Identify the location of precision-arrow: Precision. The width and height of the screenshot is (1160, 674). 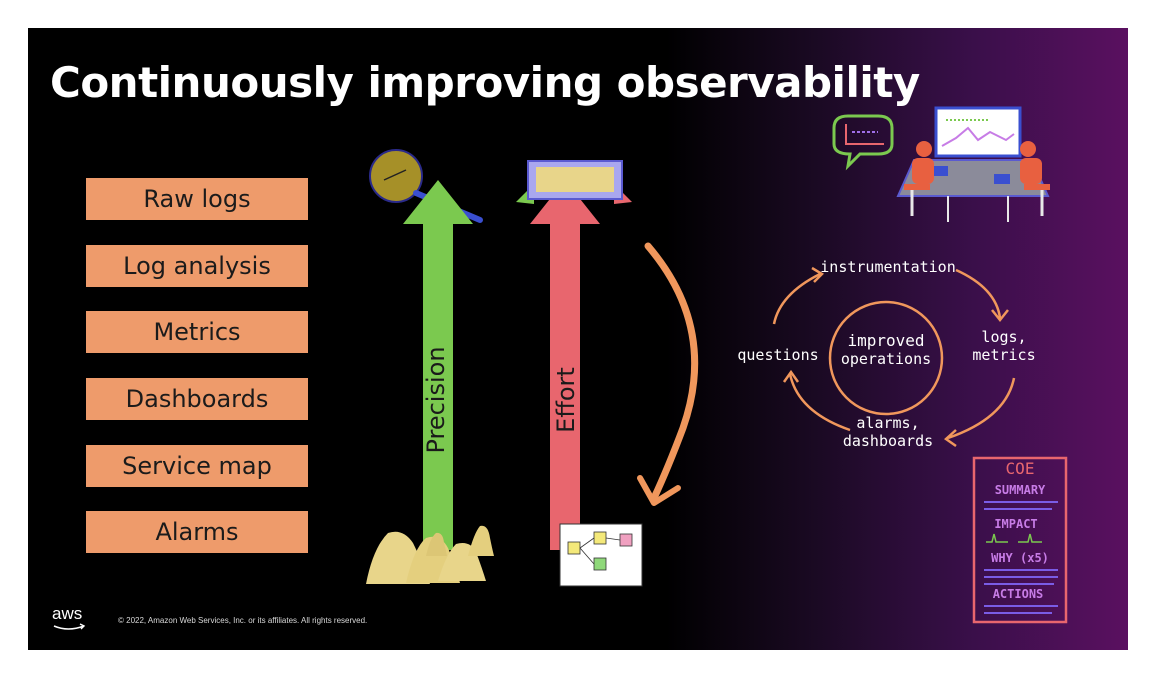
(426, 349).